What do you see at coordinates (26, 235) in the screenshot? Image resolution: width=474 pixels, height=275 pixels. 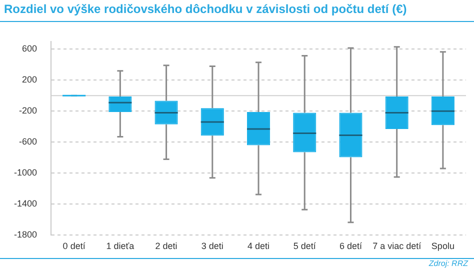 I see `y-tick-label: -1800` at bounding box center [26, 235].